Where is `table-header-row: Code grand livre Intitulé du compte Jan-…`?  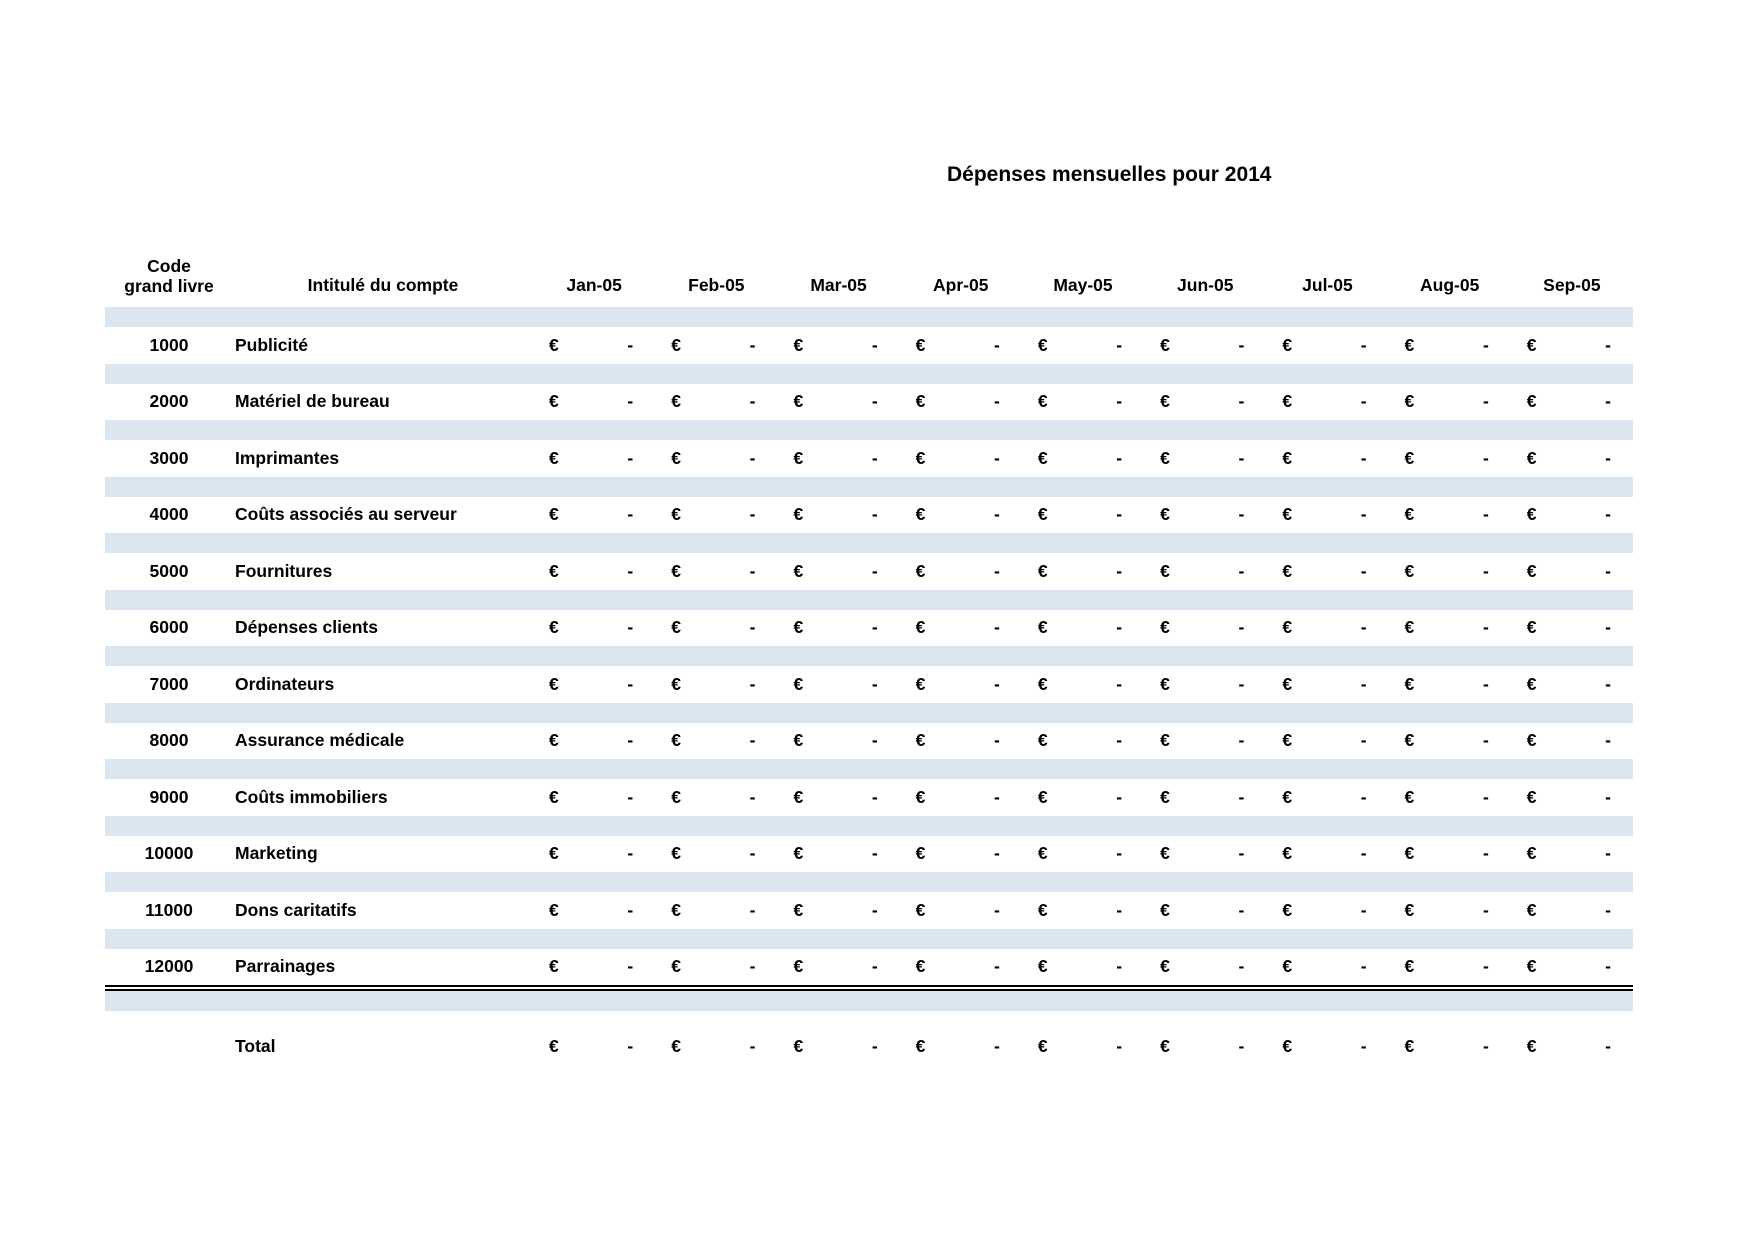
table-header-row: Code grand livre Intitulé du compte Jan-… is located at coordinates (869, 266).